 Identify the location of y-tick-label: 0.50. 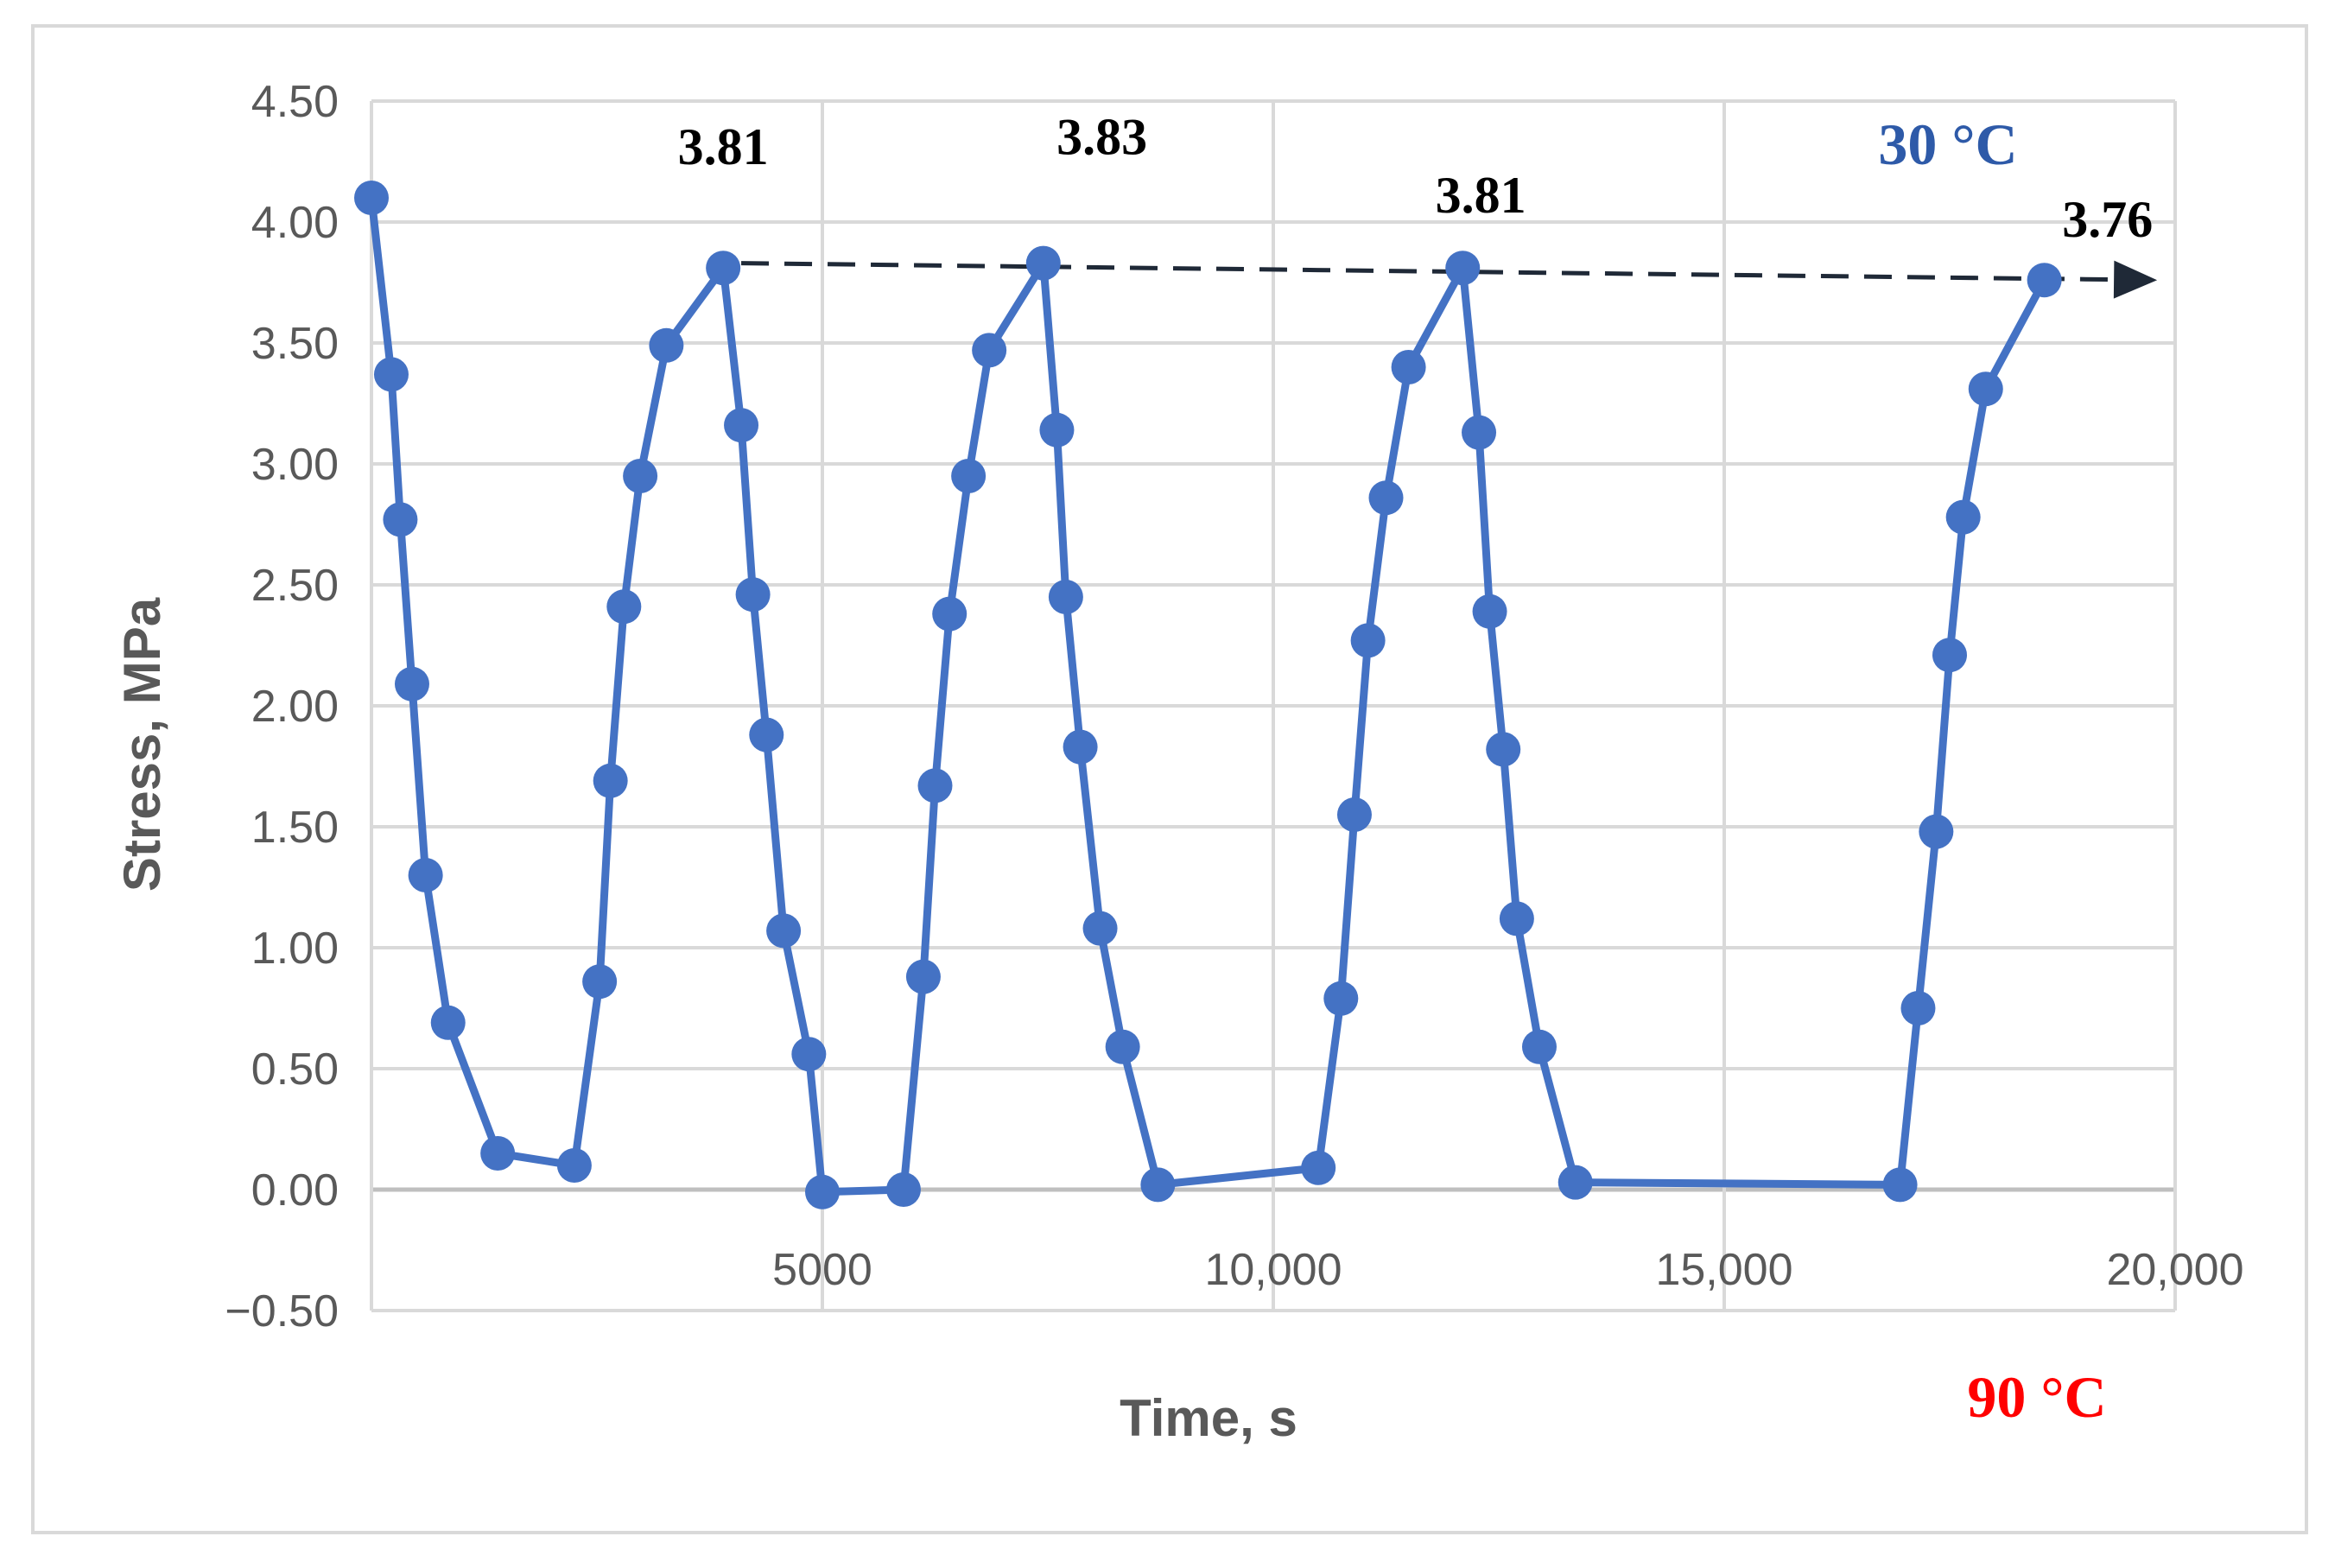
(295, 1069).